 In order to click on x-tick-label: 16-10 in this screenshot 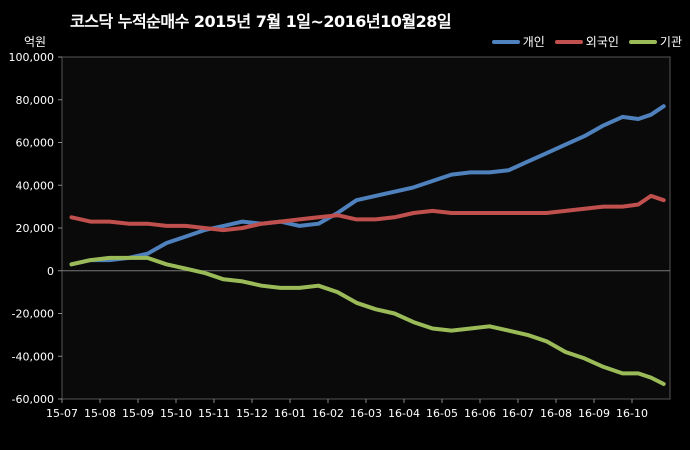, I will do `click(632, 413)`.